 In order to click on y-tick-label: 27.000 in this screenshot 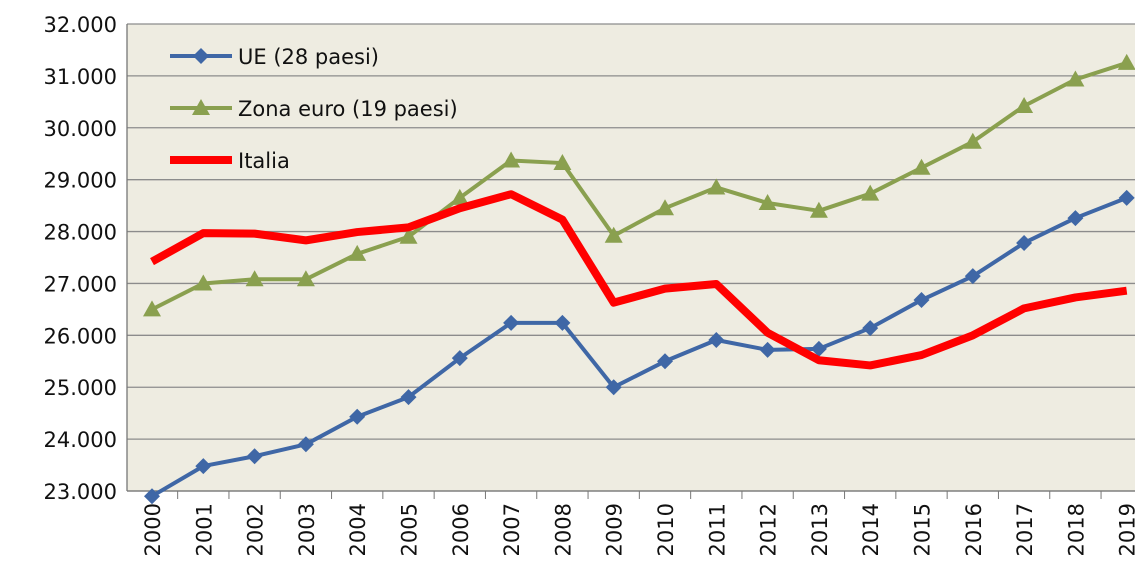, I will do `click(80, 284)`.